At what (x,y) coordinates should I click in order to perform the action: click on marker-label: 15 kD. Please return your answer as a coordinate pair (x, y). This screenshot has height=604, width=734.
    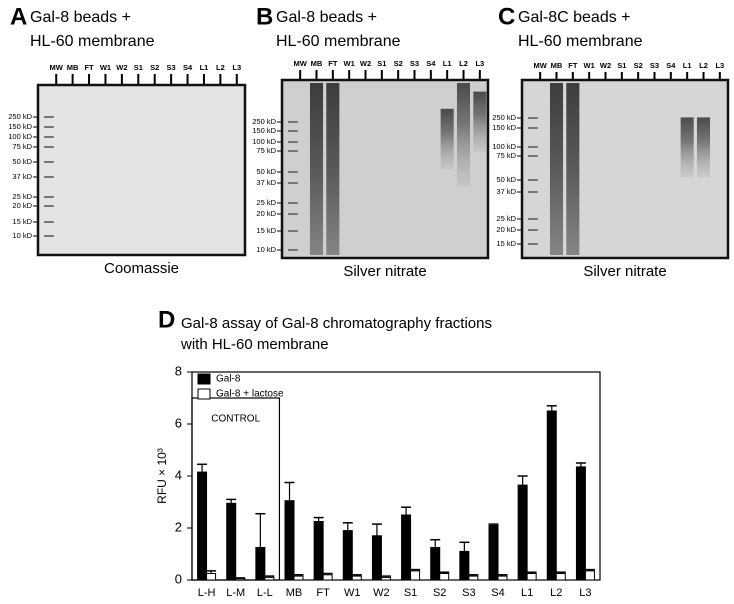
    Looking at the image, I should click on (22, 221).